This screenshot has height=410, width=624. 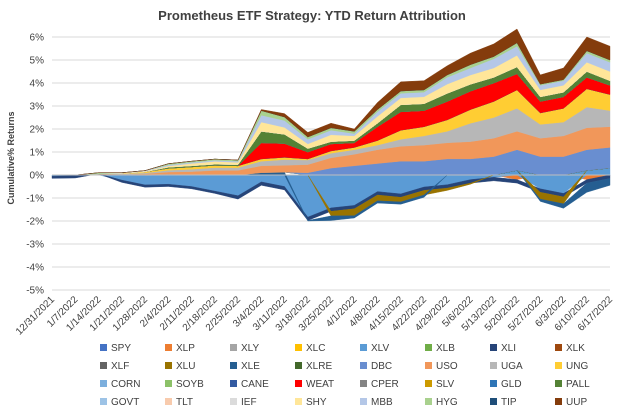 I want to click on legend-swatch-xlk, so click(x=558, y=347).